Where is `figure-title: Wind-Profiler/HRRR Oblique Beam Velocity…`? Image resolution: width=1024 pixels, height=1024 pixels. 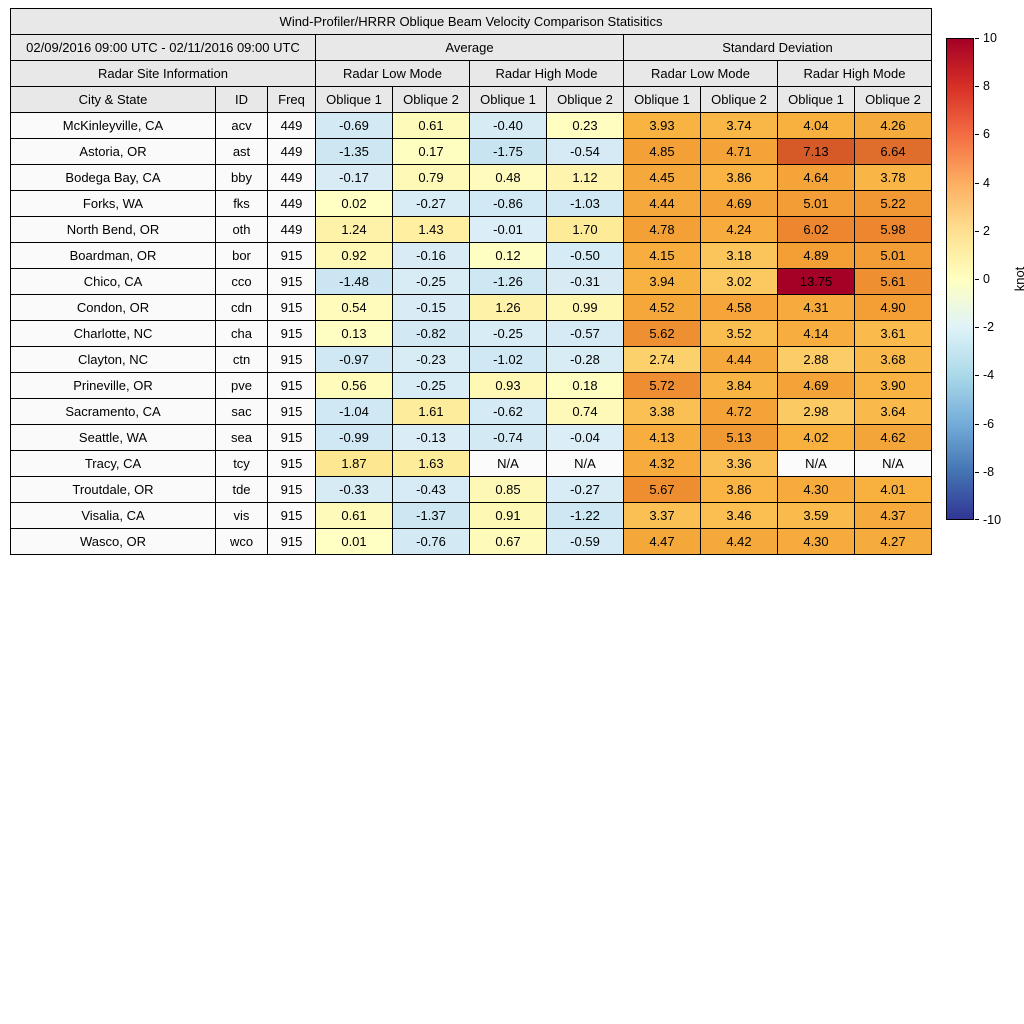 figure-title: Wind-Profiler/HRRR Oblique Beam Velocity… is located at coordinates (471, 21).